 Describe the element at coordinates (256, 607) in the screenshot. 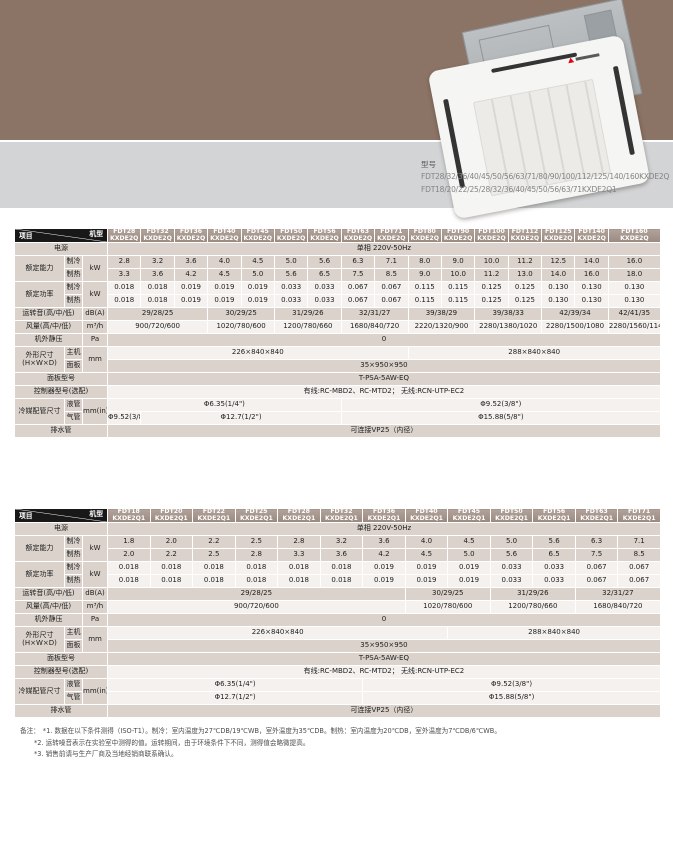

I see `spec-value-cell: 900/720/600` at that location.